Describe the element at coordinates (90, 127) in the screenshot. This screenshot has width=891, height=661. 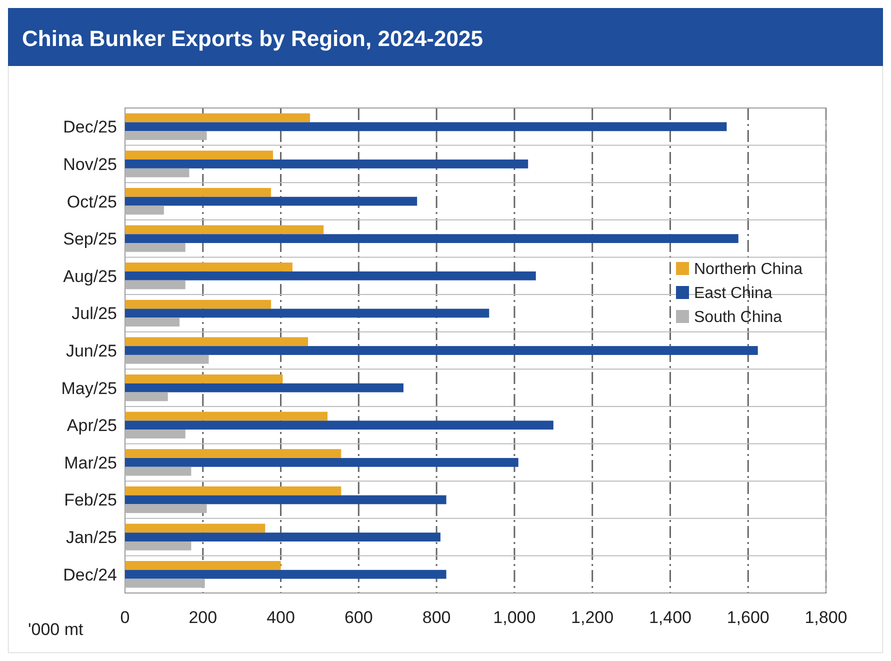
I see `y-tick-label: Dec/25` at that location.